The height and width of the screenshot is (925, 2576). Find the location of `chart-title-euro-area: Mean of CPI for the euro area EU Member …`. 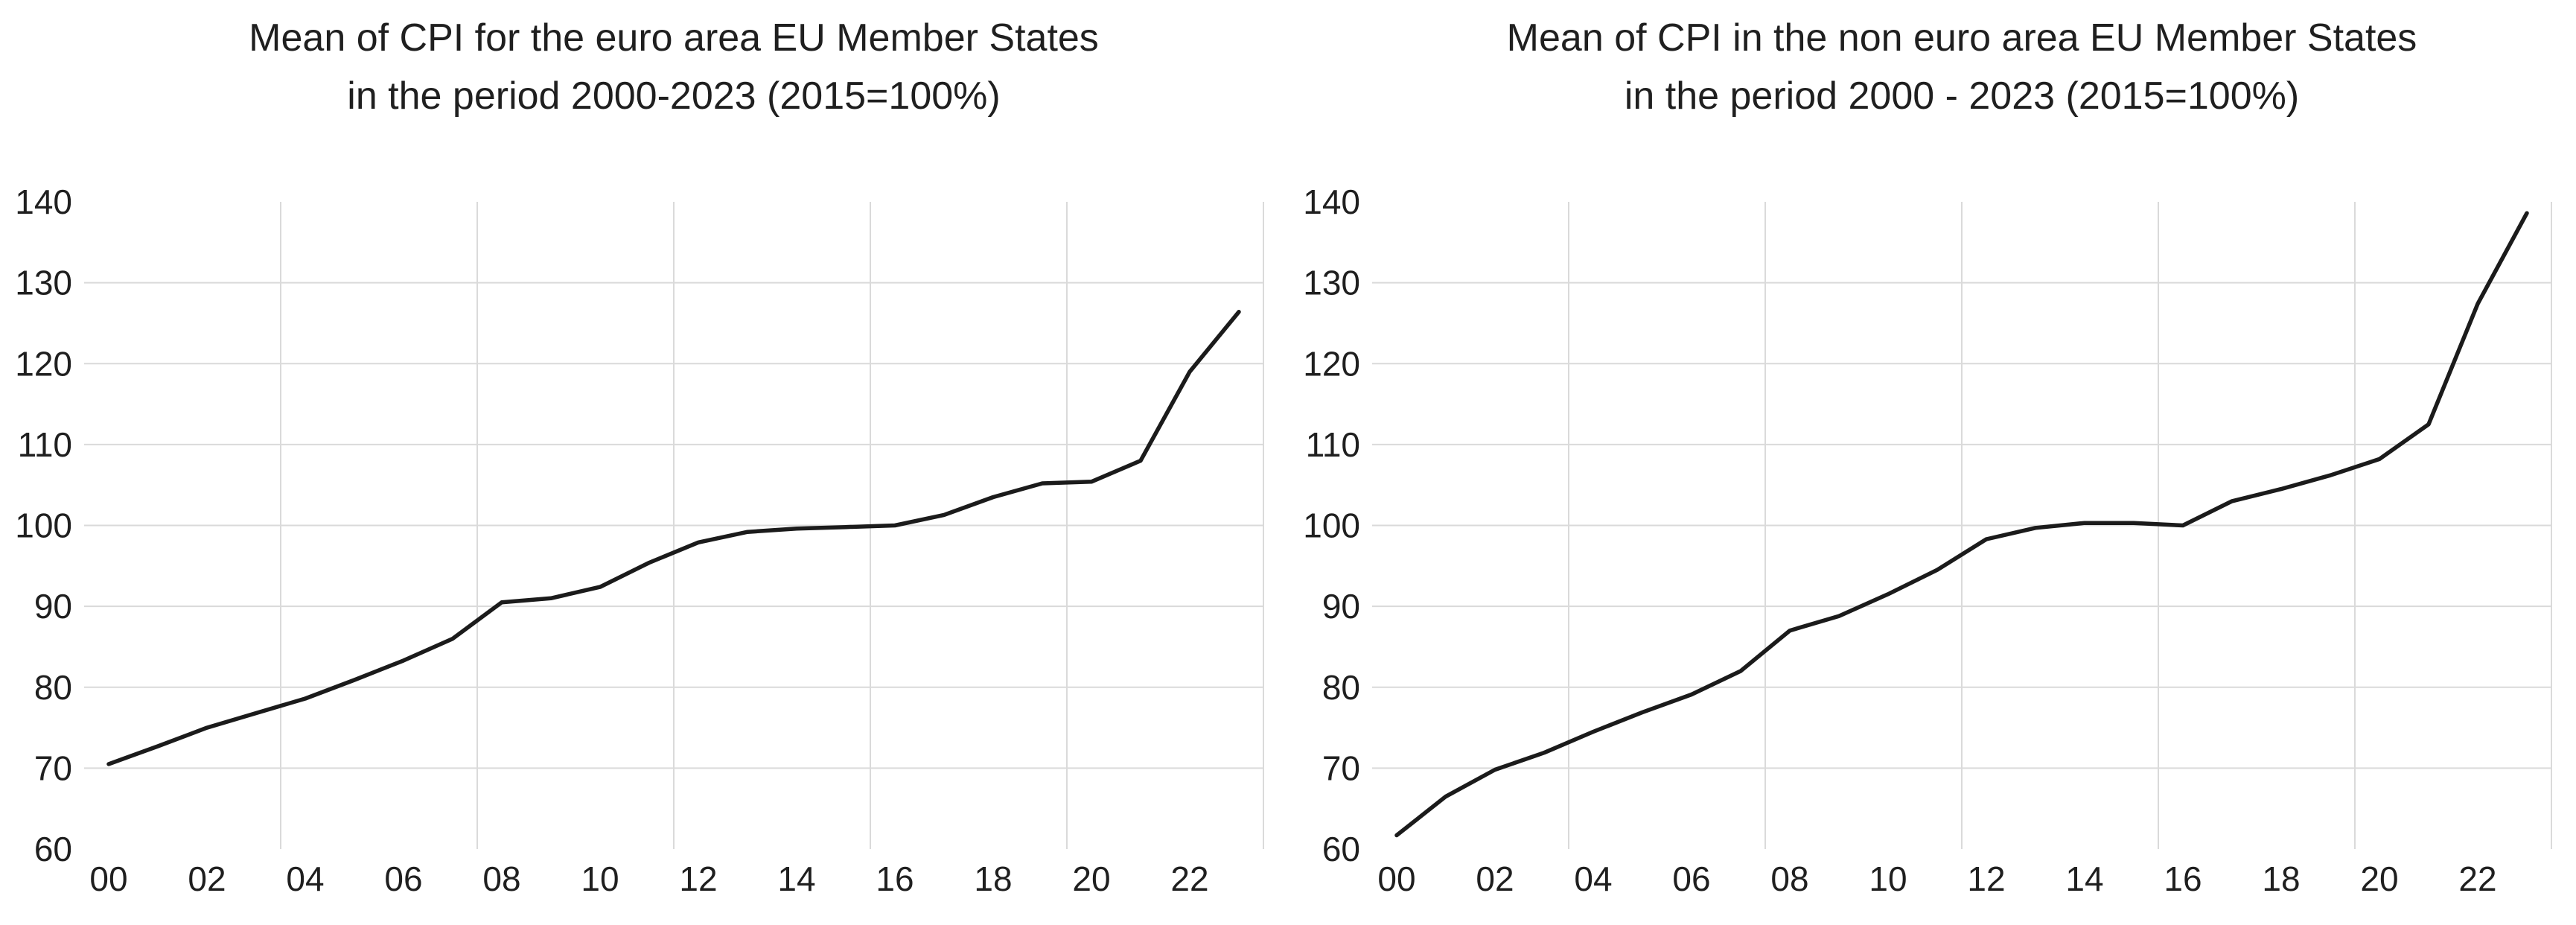

chart-title-euro-area: Mean of CPI for the euro area EU Member … is located at coordinates (673, 67).